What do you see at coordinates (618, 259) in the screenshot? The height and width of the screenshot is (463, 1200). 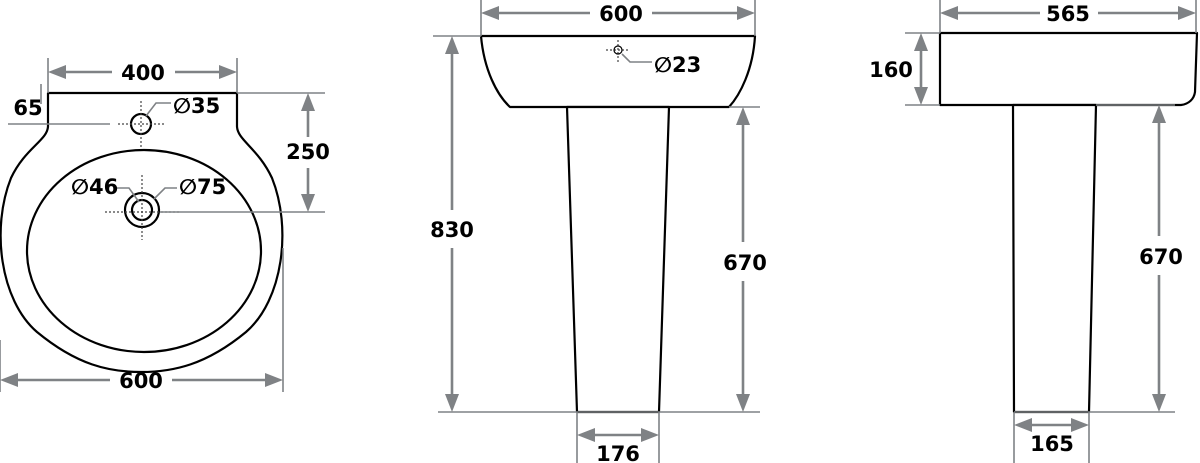 I see `pedestal-outline-front` at bounding box center [618, 259].